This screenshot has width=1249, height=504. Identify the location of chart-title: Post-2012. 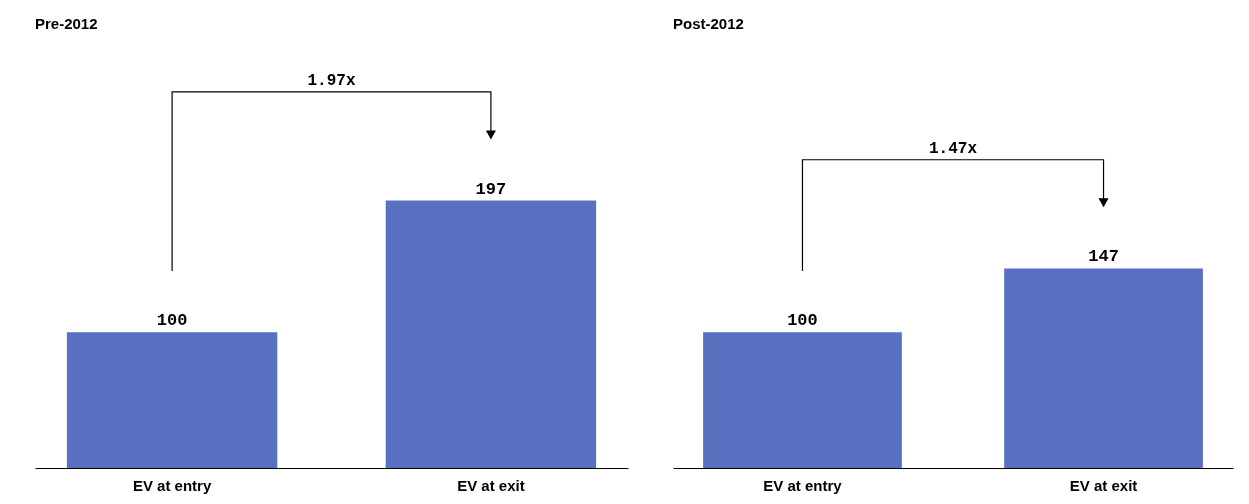
(708, 23).